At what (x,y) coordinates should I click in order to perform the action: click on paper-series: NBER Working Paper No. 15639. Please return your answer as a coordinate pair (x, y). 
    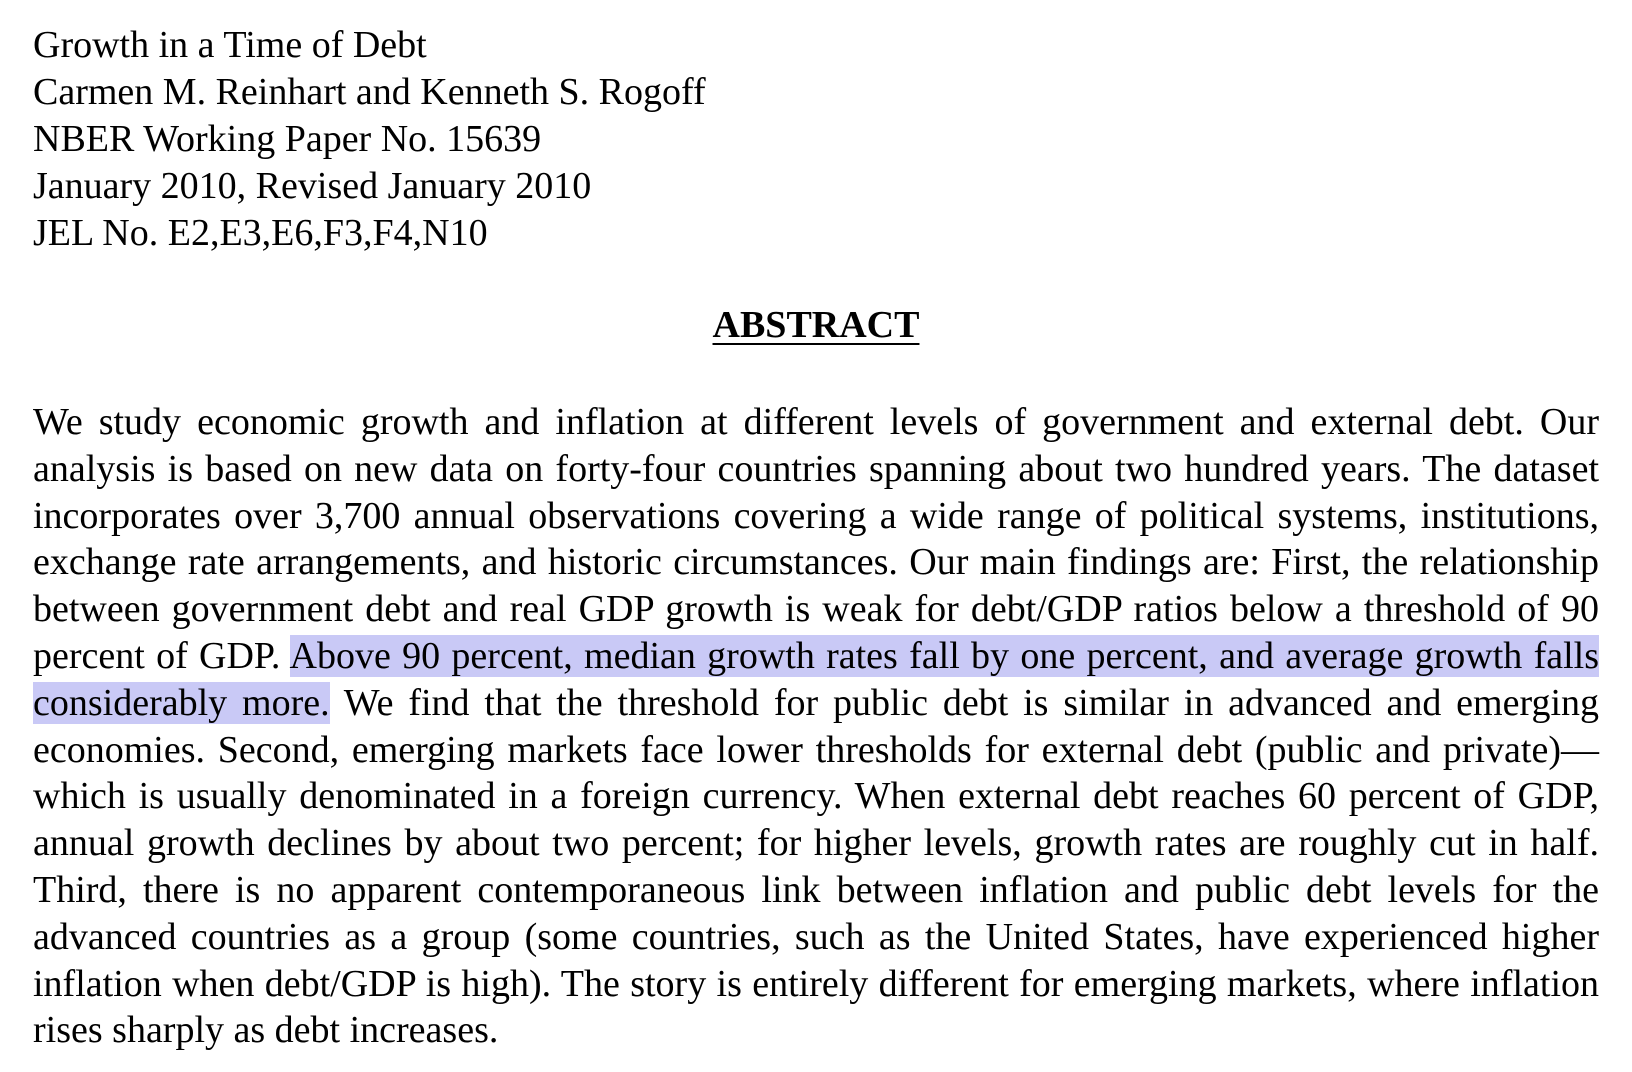
    Looking at the image, I should click on (287, 139).